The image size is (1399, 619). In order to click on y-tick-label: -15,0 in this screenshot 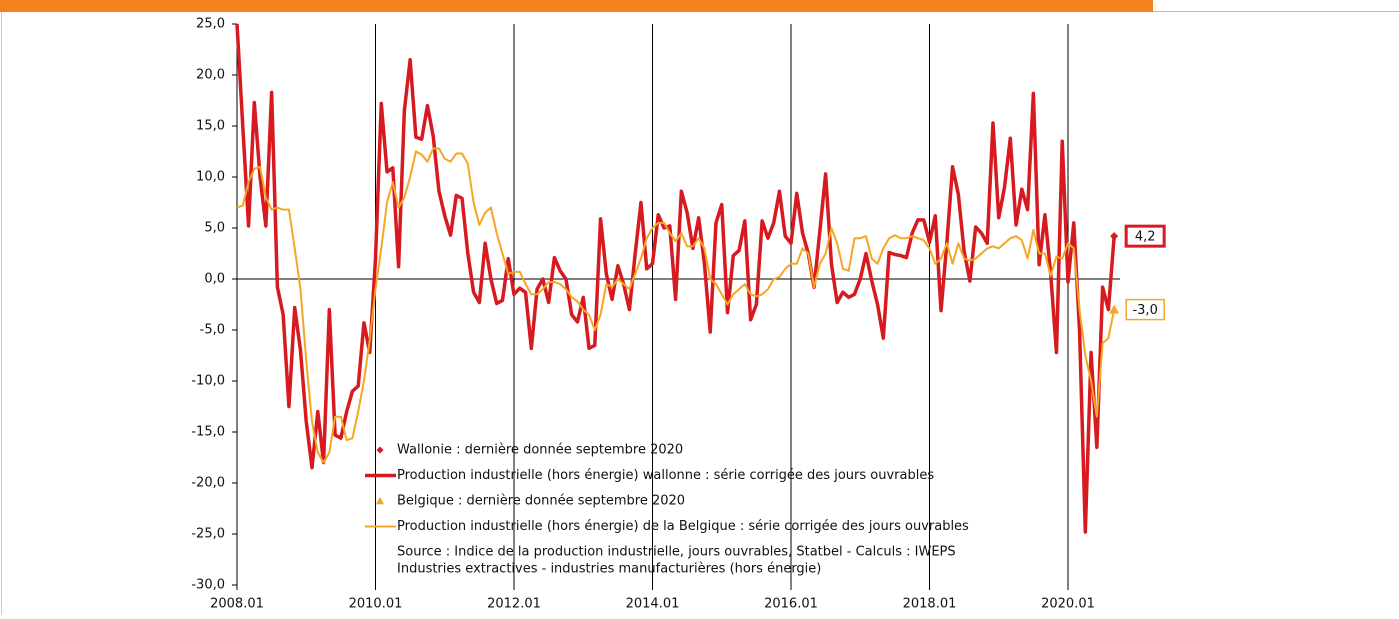, I will do `click(208, 432)`.